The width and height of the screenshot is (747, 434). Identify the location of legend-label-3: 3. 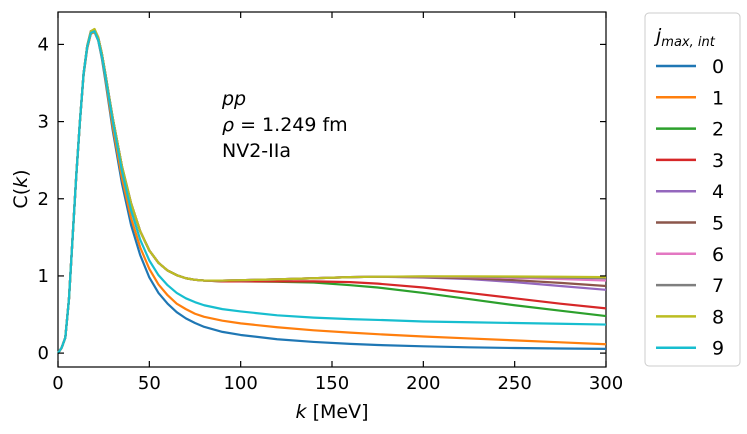
(718, 161).